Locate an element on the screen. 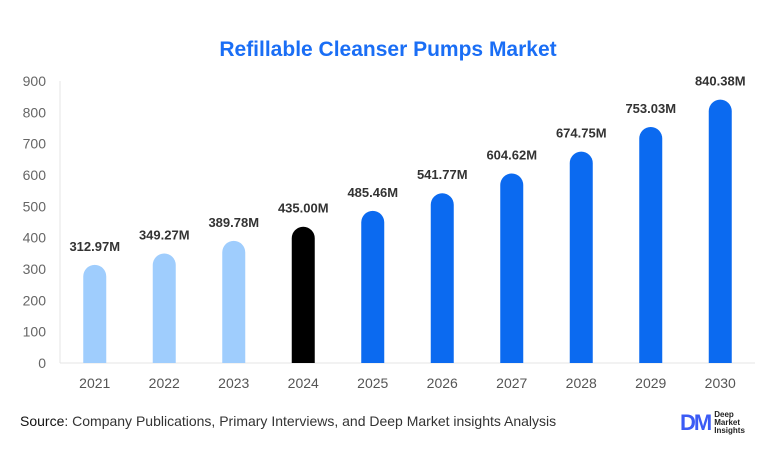  bar-2027 is located at coordinates (512, 268).